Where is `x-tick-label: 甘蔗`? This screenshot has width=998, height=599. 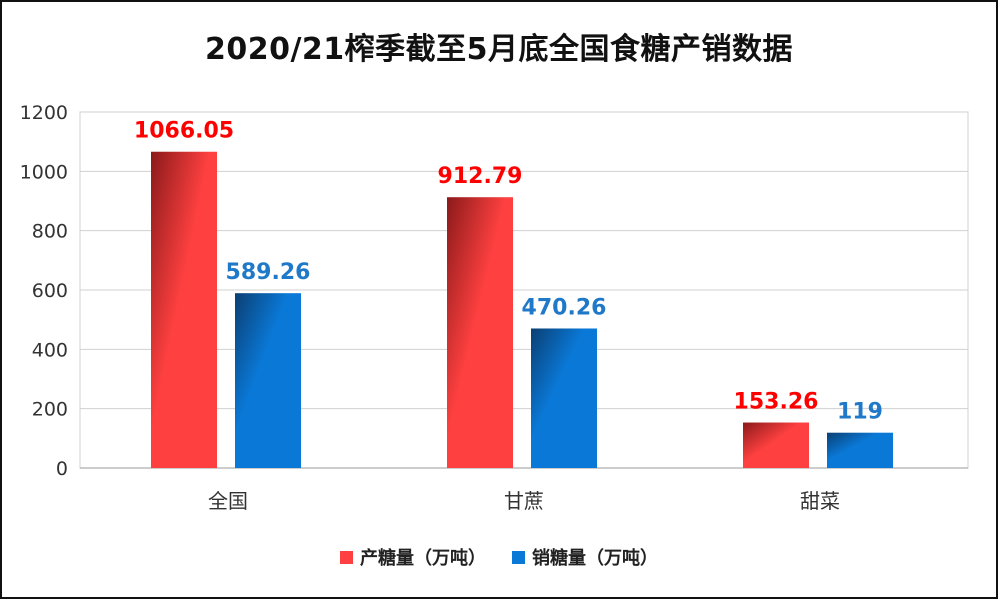 x-tick-label: 甘蔗 is located at coordinates (524, 501).